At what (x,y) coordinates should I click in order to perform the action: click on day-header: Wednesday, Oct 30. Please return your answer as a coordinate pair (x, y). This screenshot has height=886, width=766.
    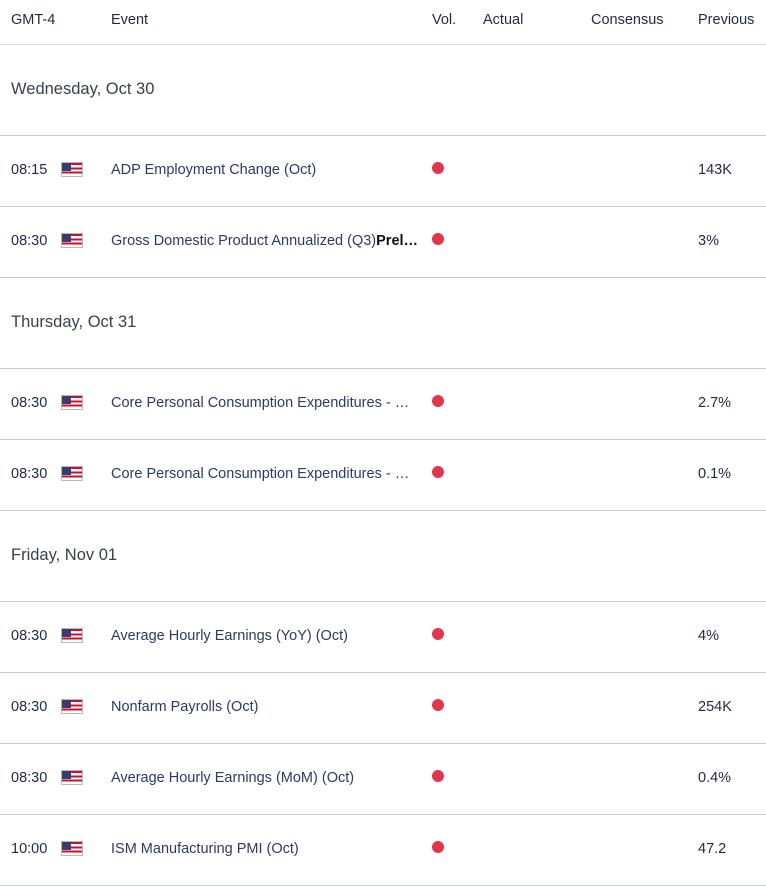
    Looking at the image, I should click on (383, 90).